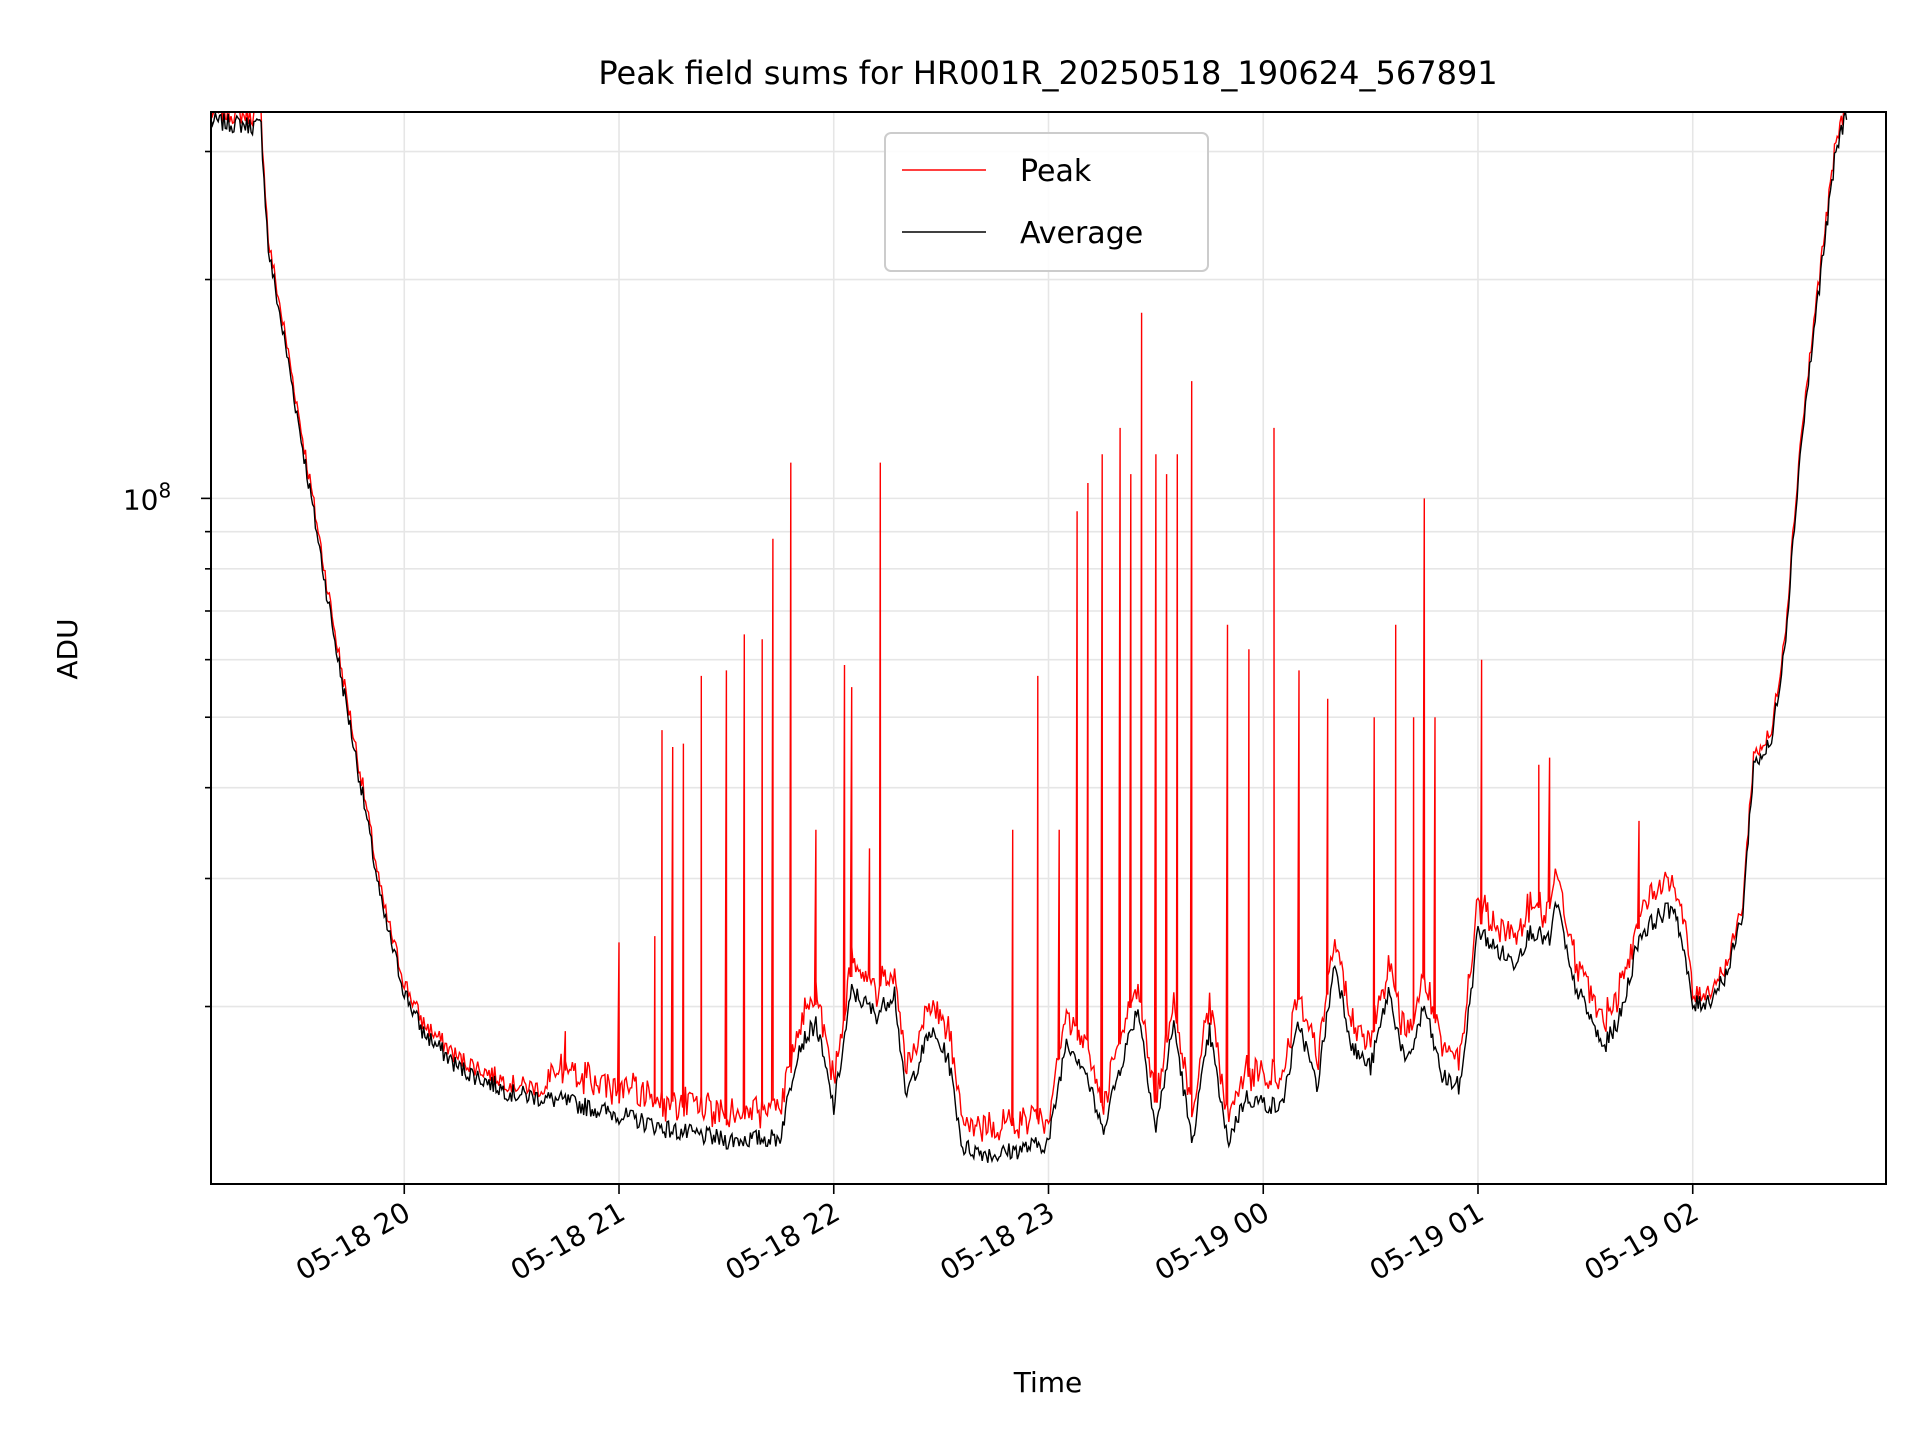 The image size is (1920, 1440). I want to click on legend-label-average: Average, so click(1081, 233).